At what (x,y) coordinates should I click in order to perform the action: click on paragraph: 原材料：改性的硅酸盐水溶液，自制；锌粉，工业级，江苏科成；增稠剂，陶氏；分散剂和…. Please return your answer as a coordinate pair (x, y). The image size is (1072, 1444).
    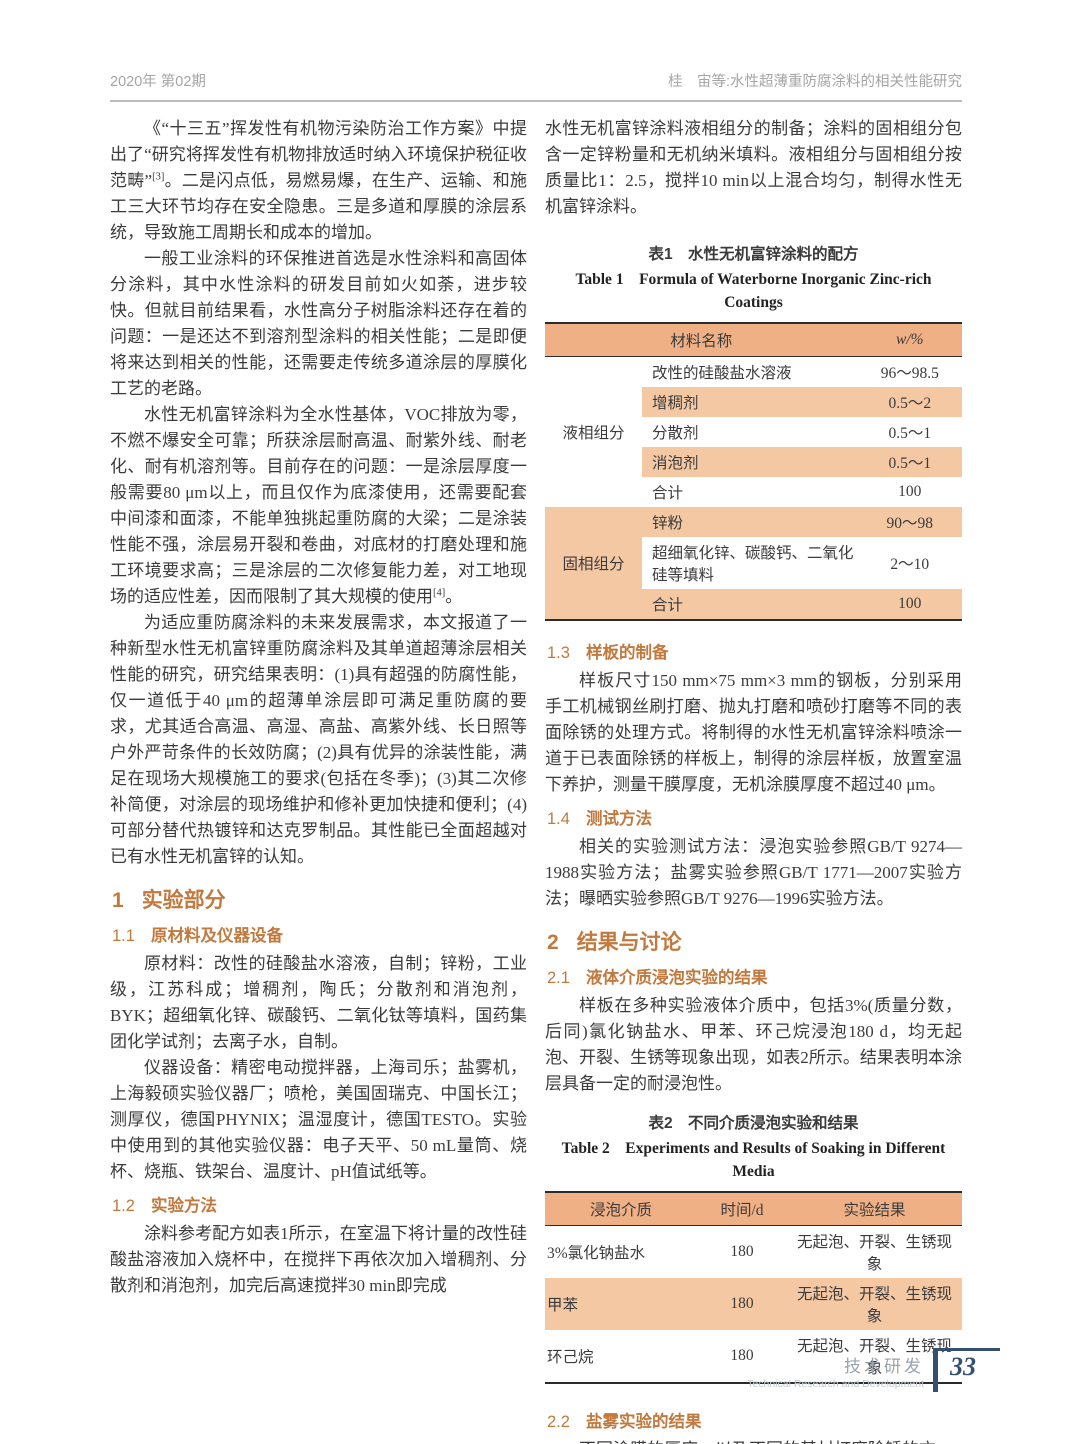
    Looking at the image, I should click on (318, 1002).